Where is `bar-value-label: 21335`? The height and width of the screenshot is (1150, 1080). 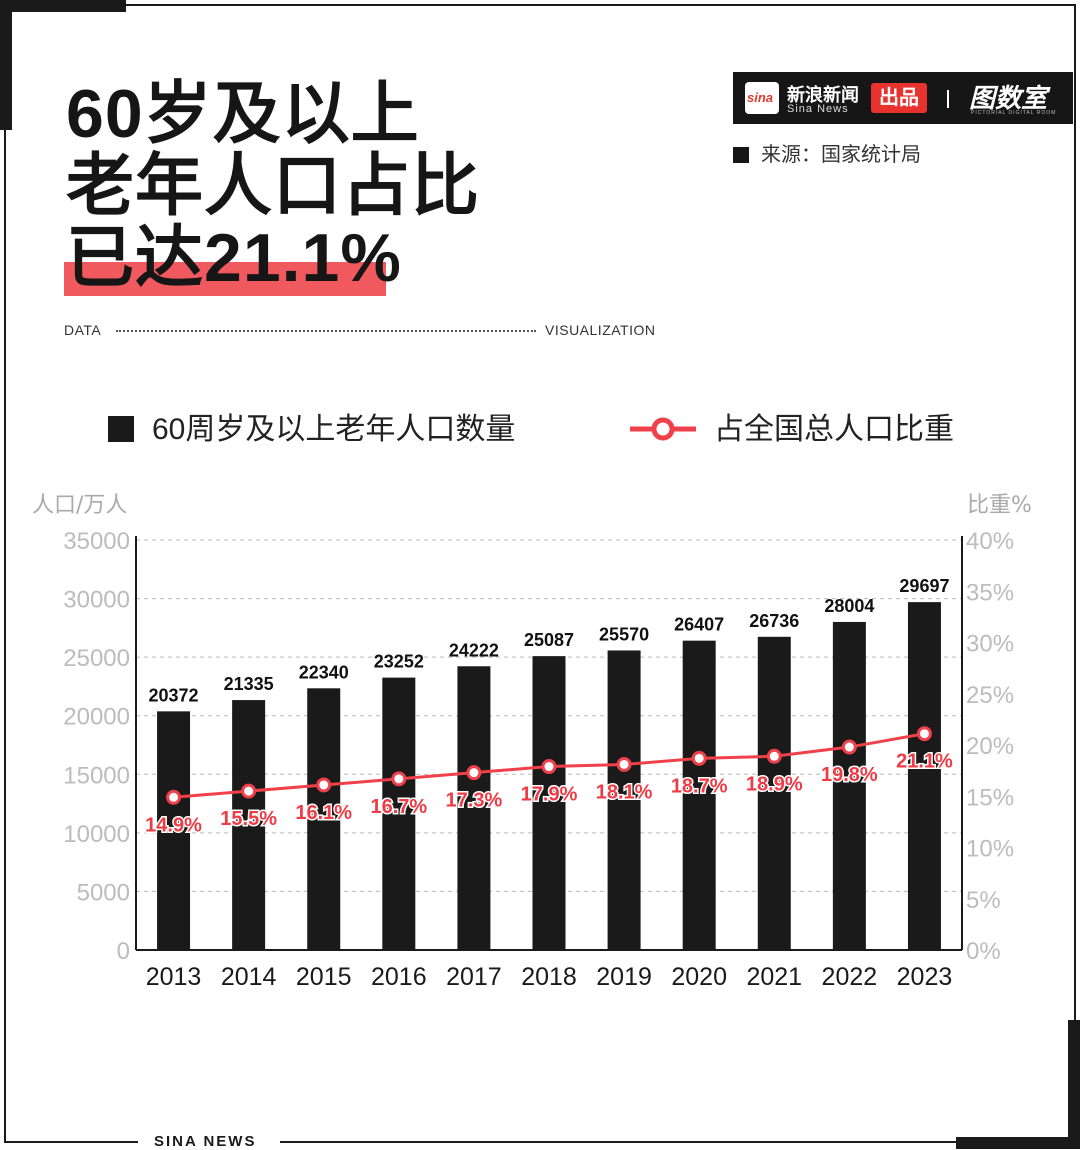 bar-value-label: 21335 is located at coordinates (249, 684).